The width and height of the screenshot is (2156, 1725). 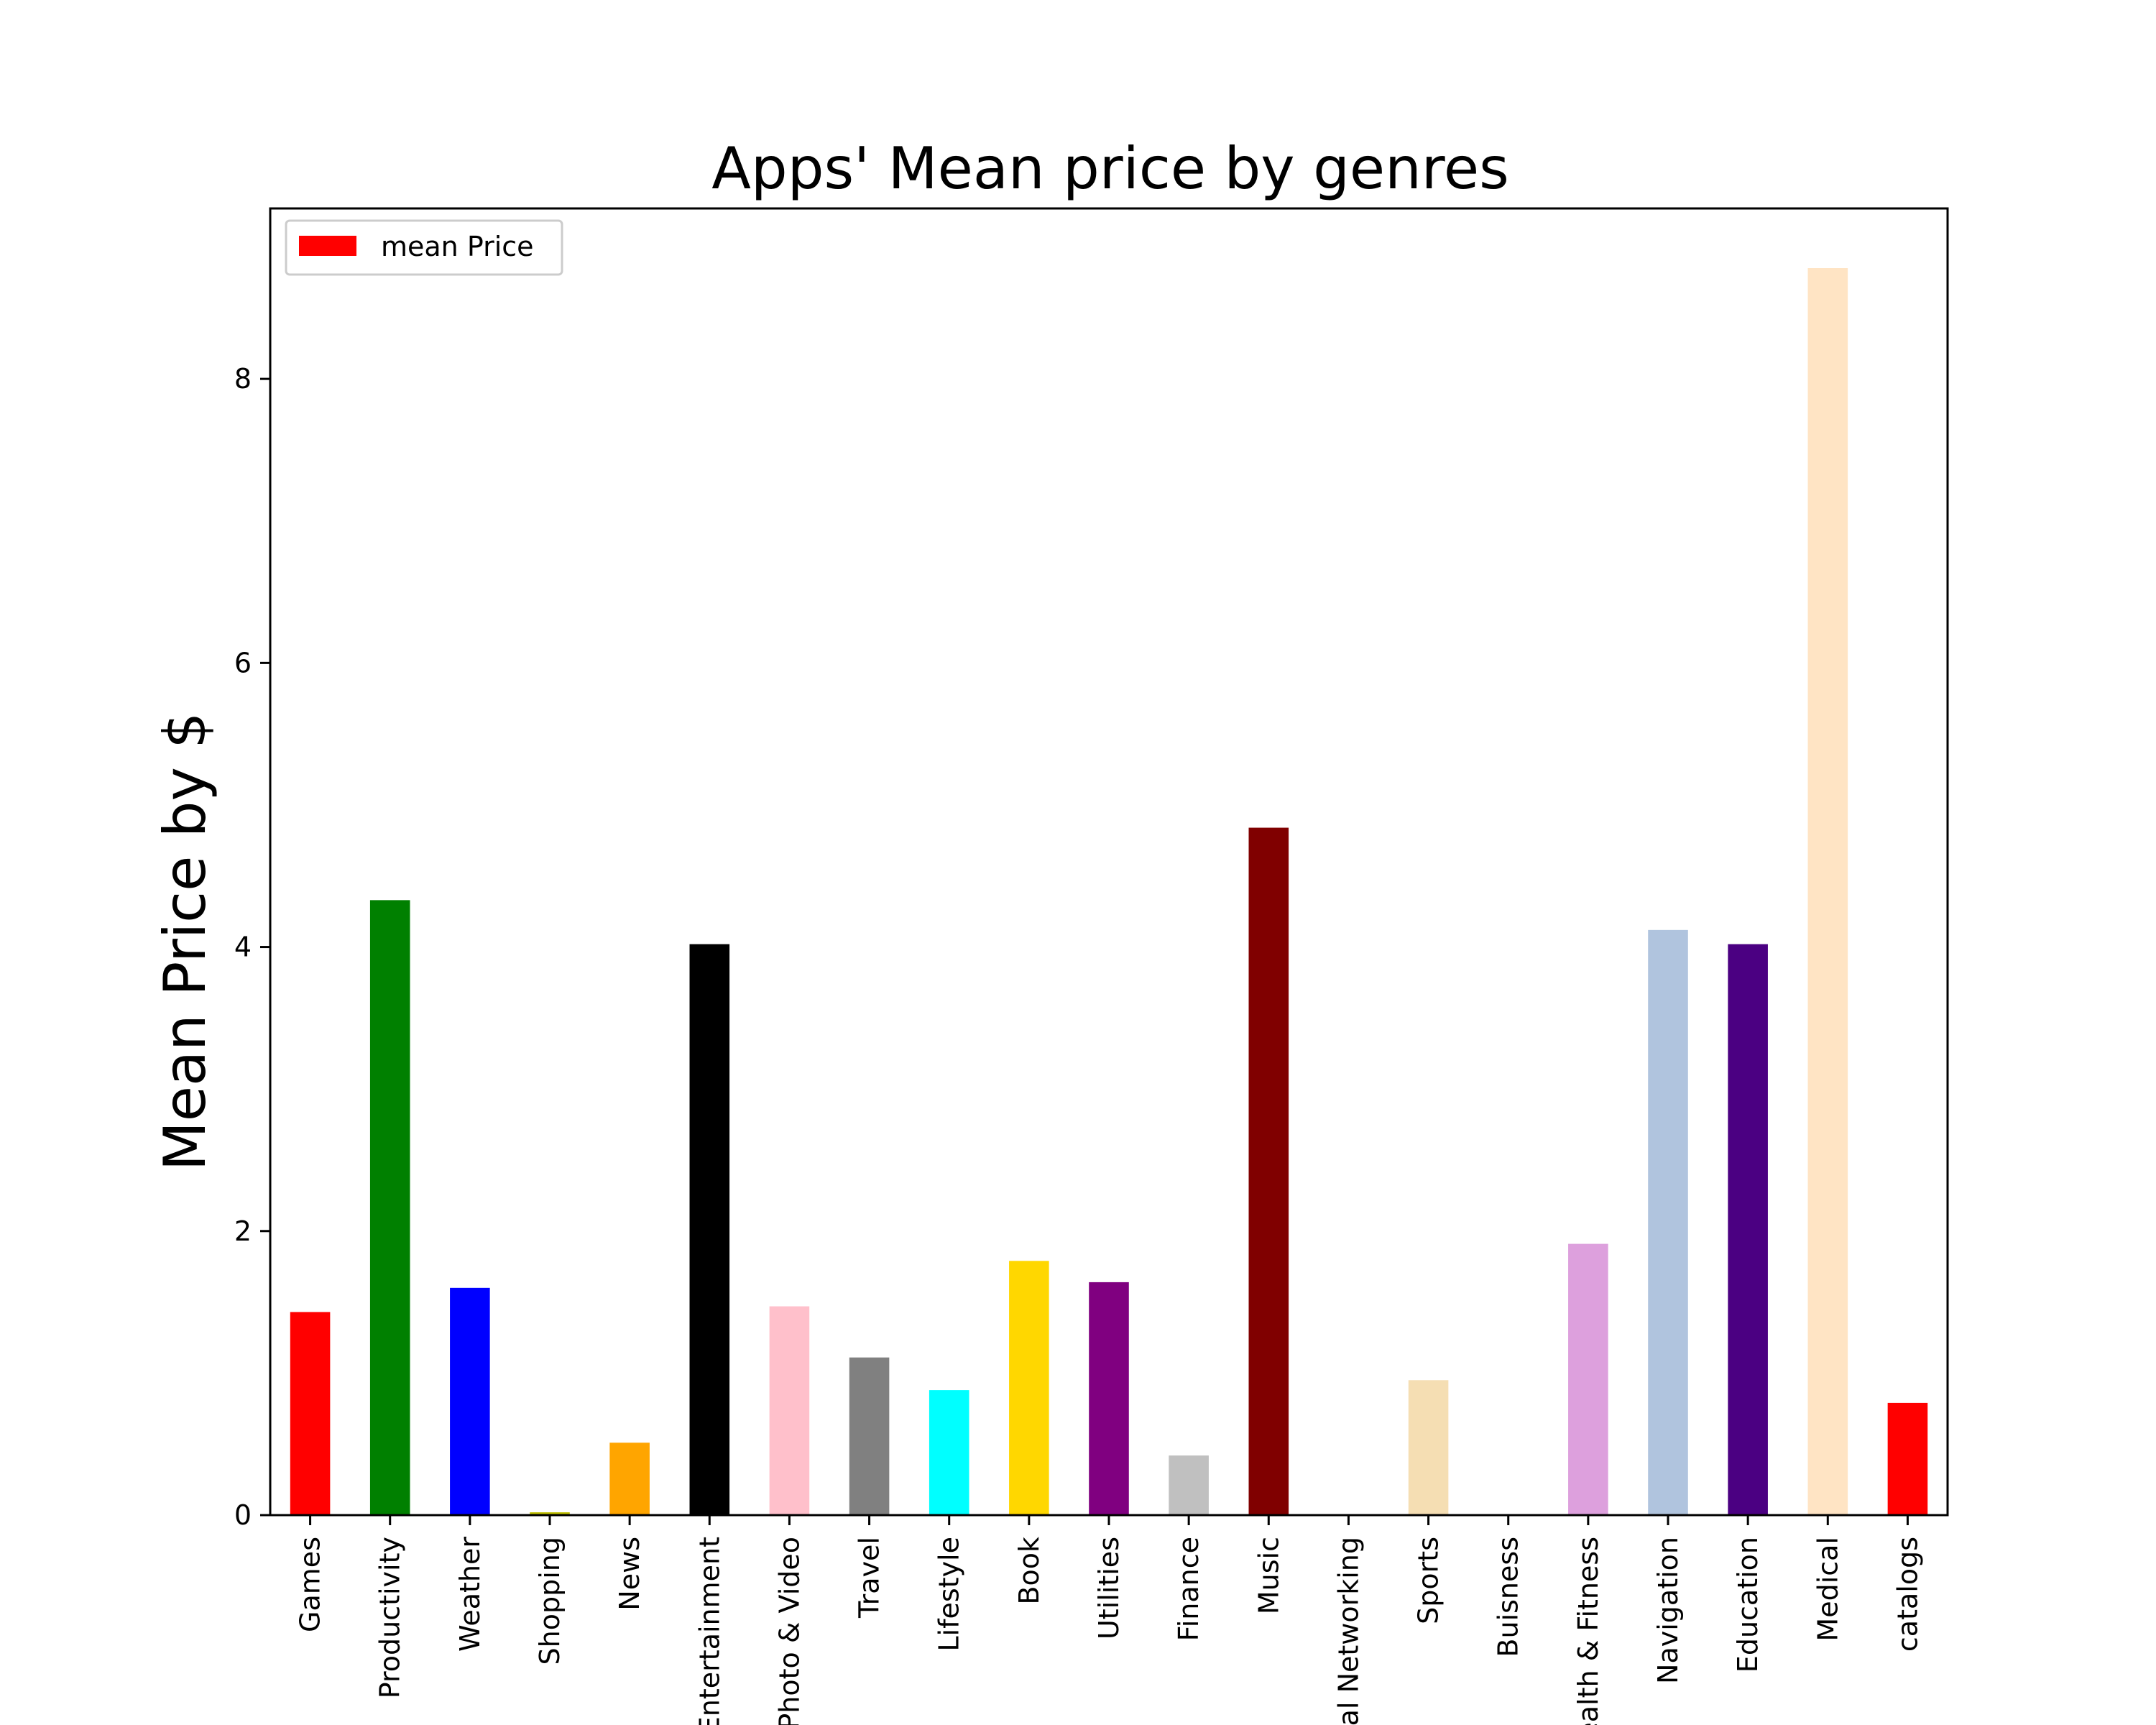 What do you see at coordinates (1588, 1631) in the screenshot?
I see `x-tick-label: Health & Fitness` at bounding box center [1588, 1631].